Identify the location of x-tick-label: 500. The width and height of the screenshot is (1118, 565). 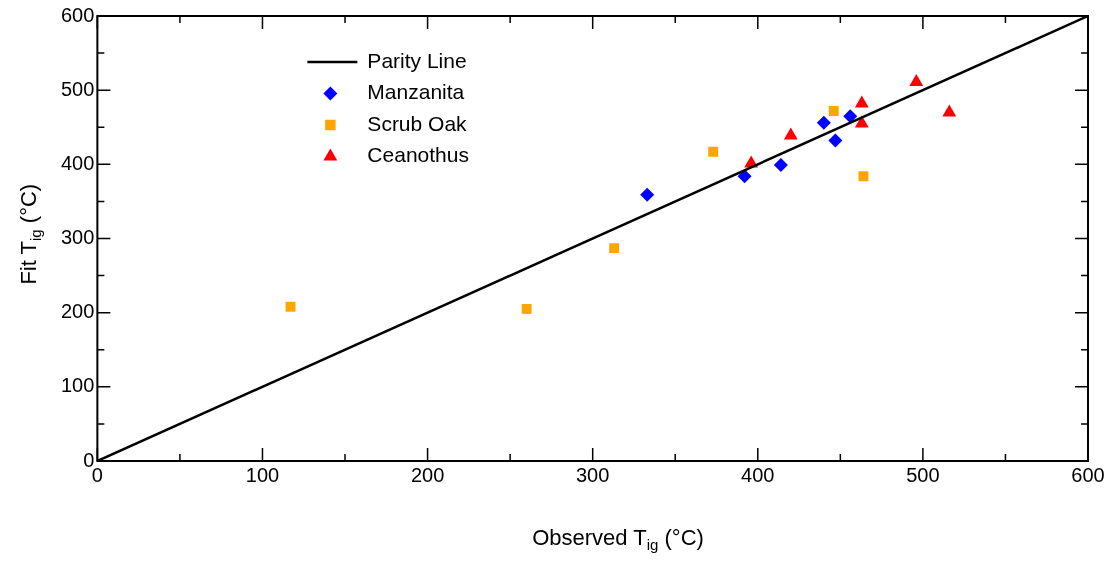
(923, 474).